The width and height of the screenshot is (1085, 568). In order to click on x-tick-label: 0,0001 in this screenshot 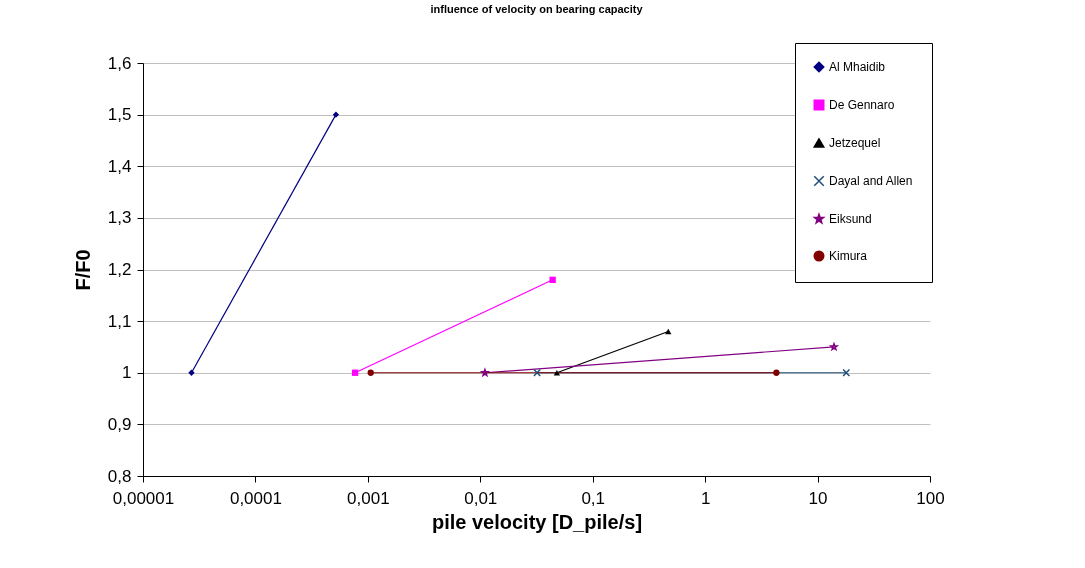, I will do `click(255, 498)`.